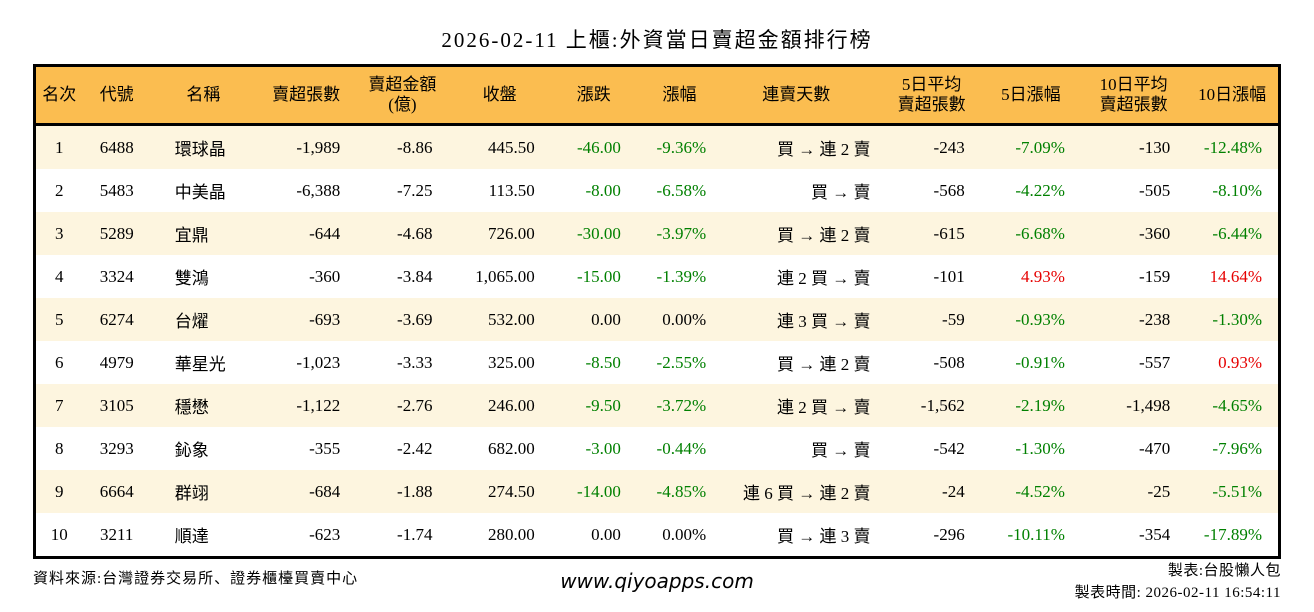 This screenshot has width=1314, height=612. Describe the element at coordinates (116, 405) in the screenshot. I see `cell-code: 3105` at that location.